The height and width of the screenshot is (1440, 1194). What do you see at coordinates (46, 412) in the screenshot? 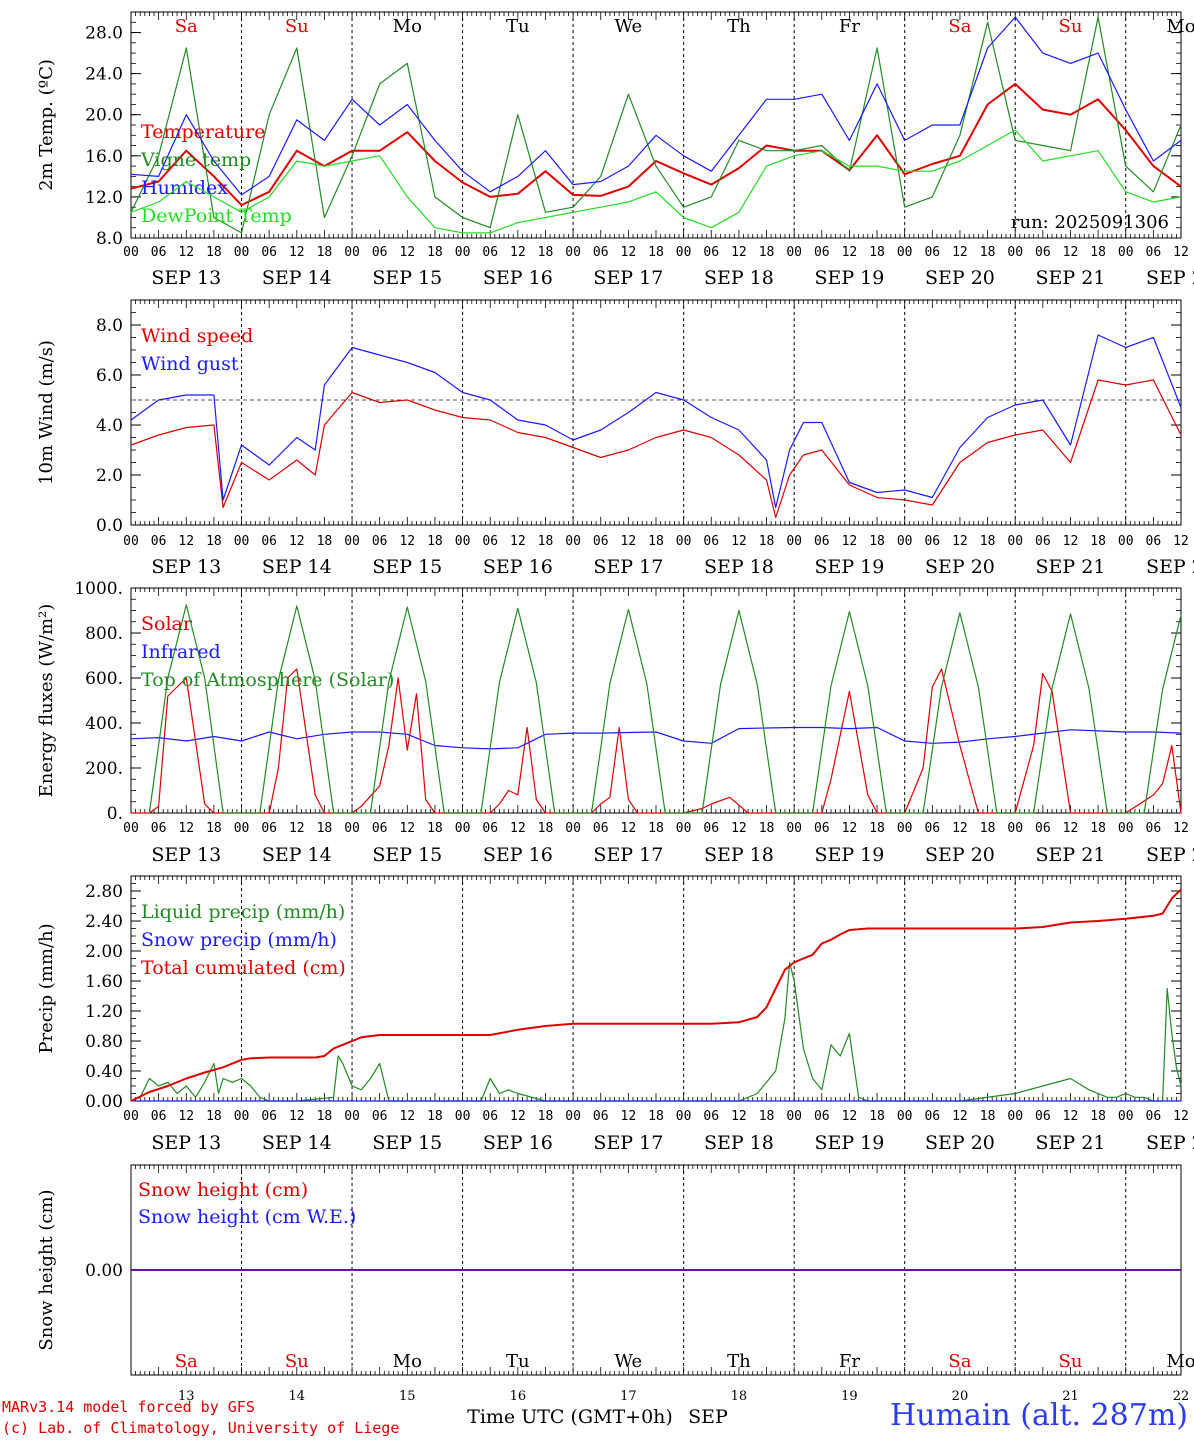
I see `y-axis-label: 10m Wind (m/s)` at bounding box center [46, 412].